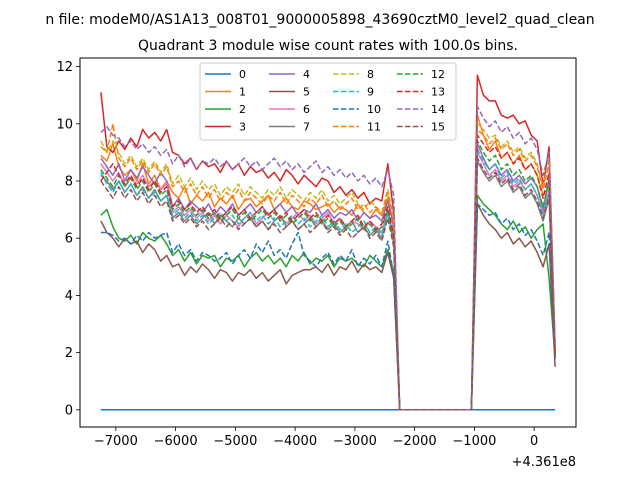 The image size is (640, 480). Describe the element at coordinates (438, 127) in the screenshot. I see `legend-label: 15` at that location.